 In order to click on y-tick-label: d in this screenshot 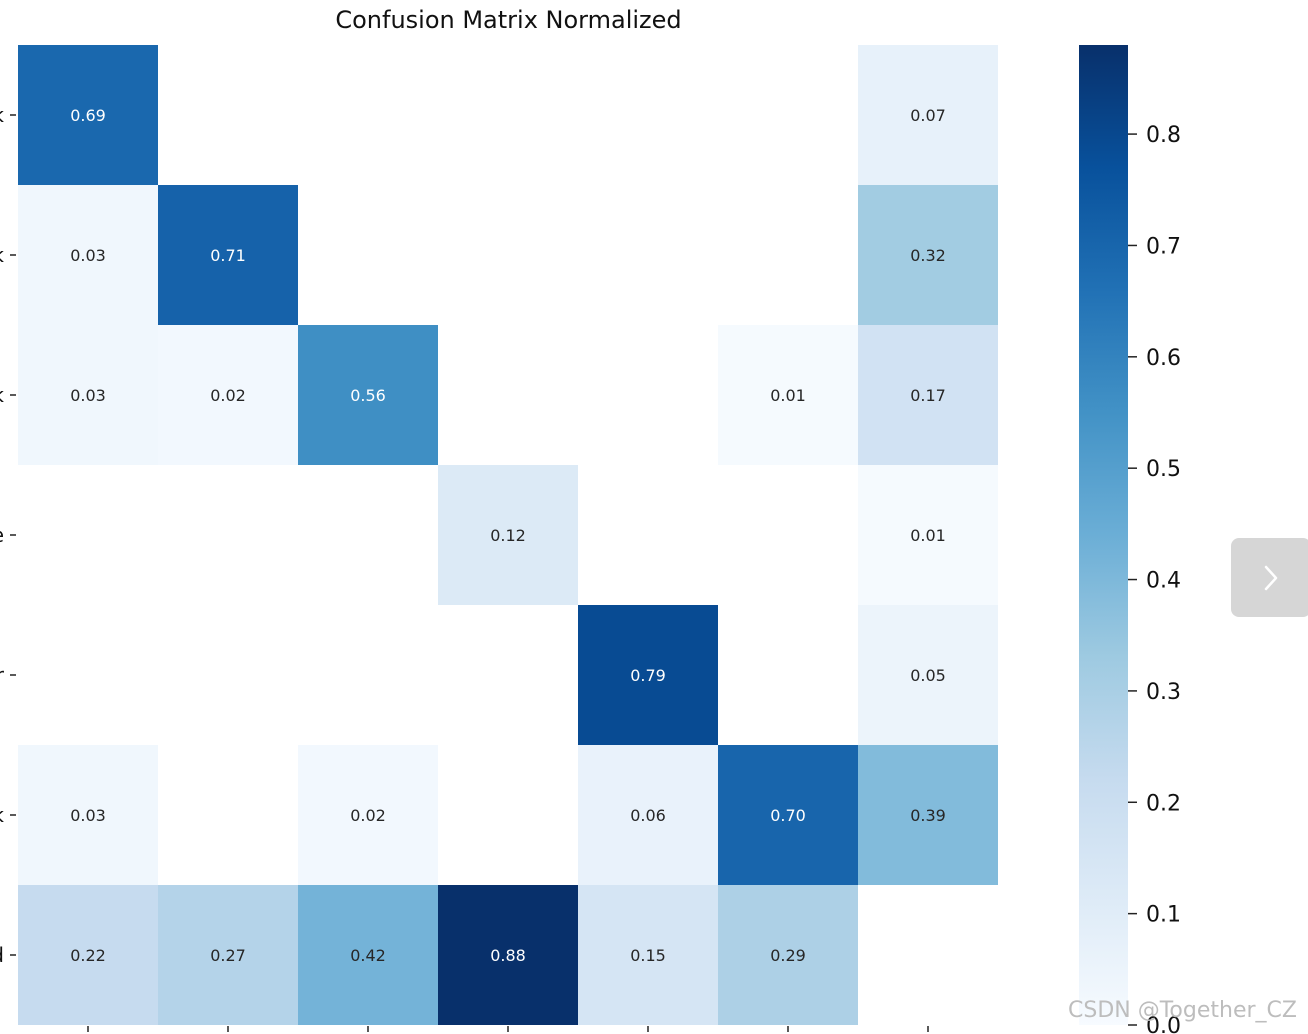, I will do `click(2, 955)`.